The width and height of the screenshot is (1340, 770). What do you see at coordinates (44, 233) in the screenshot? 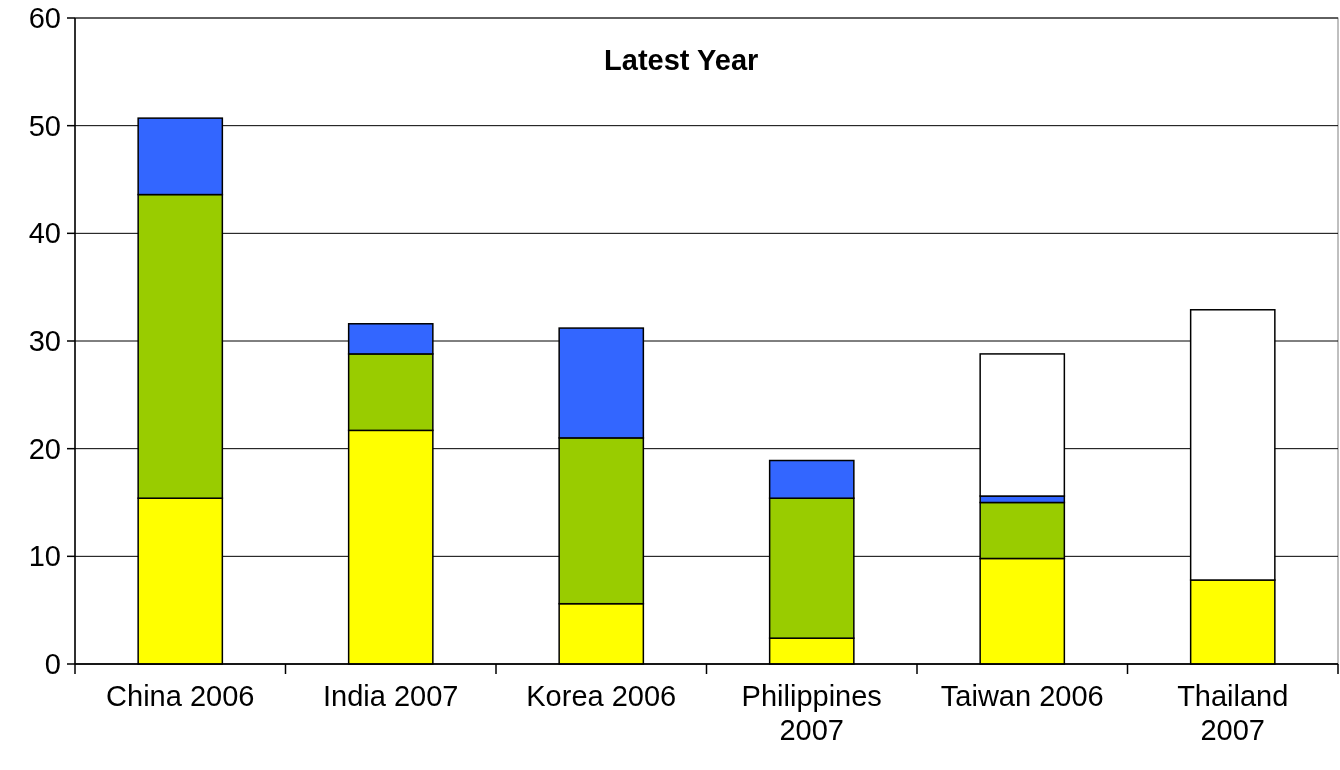
I see `y-tick-label: 40` at bounding box center [44, 233].